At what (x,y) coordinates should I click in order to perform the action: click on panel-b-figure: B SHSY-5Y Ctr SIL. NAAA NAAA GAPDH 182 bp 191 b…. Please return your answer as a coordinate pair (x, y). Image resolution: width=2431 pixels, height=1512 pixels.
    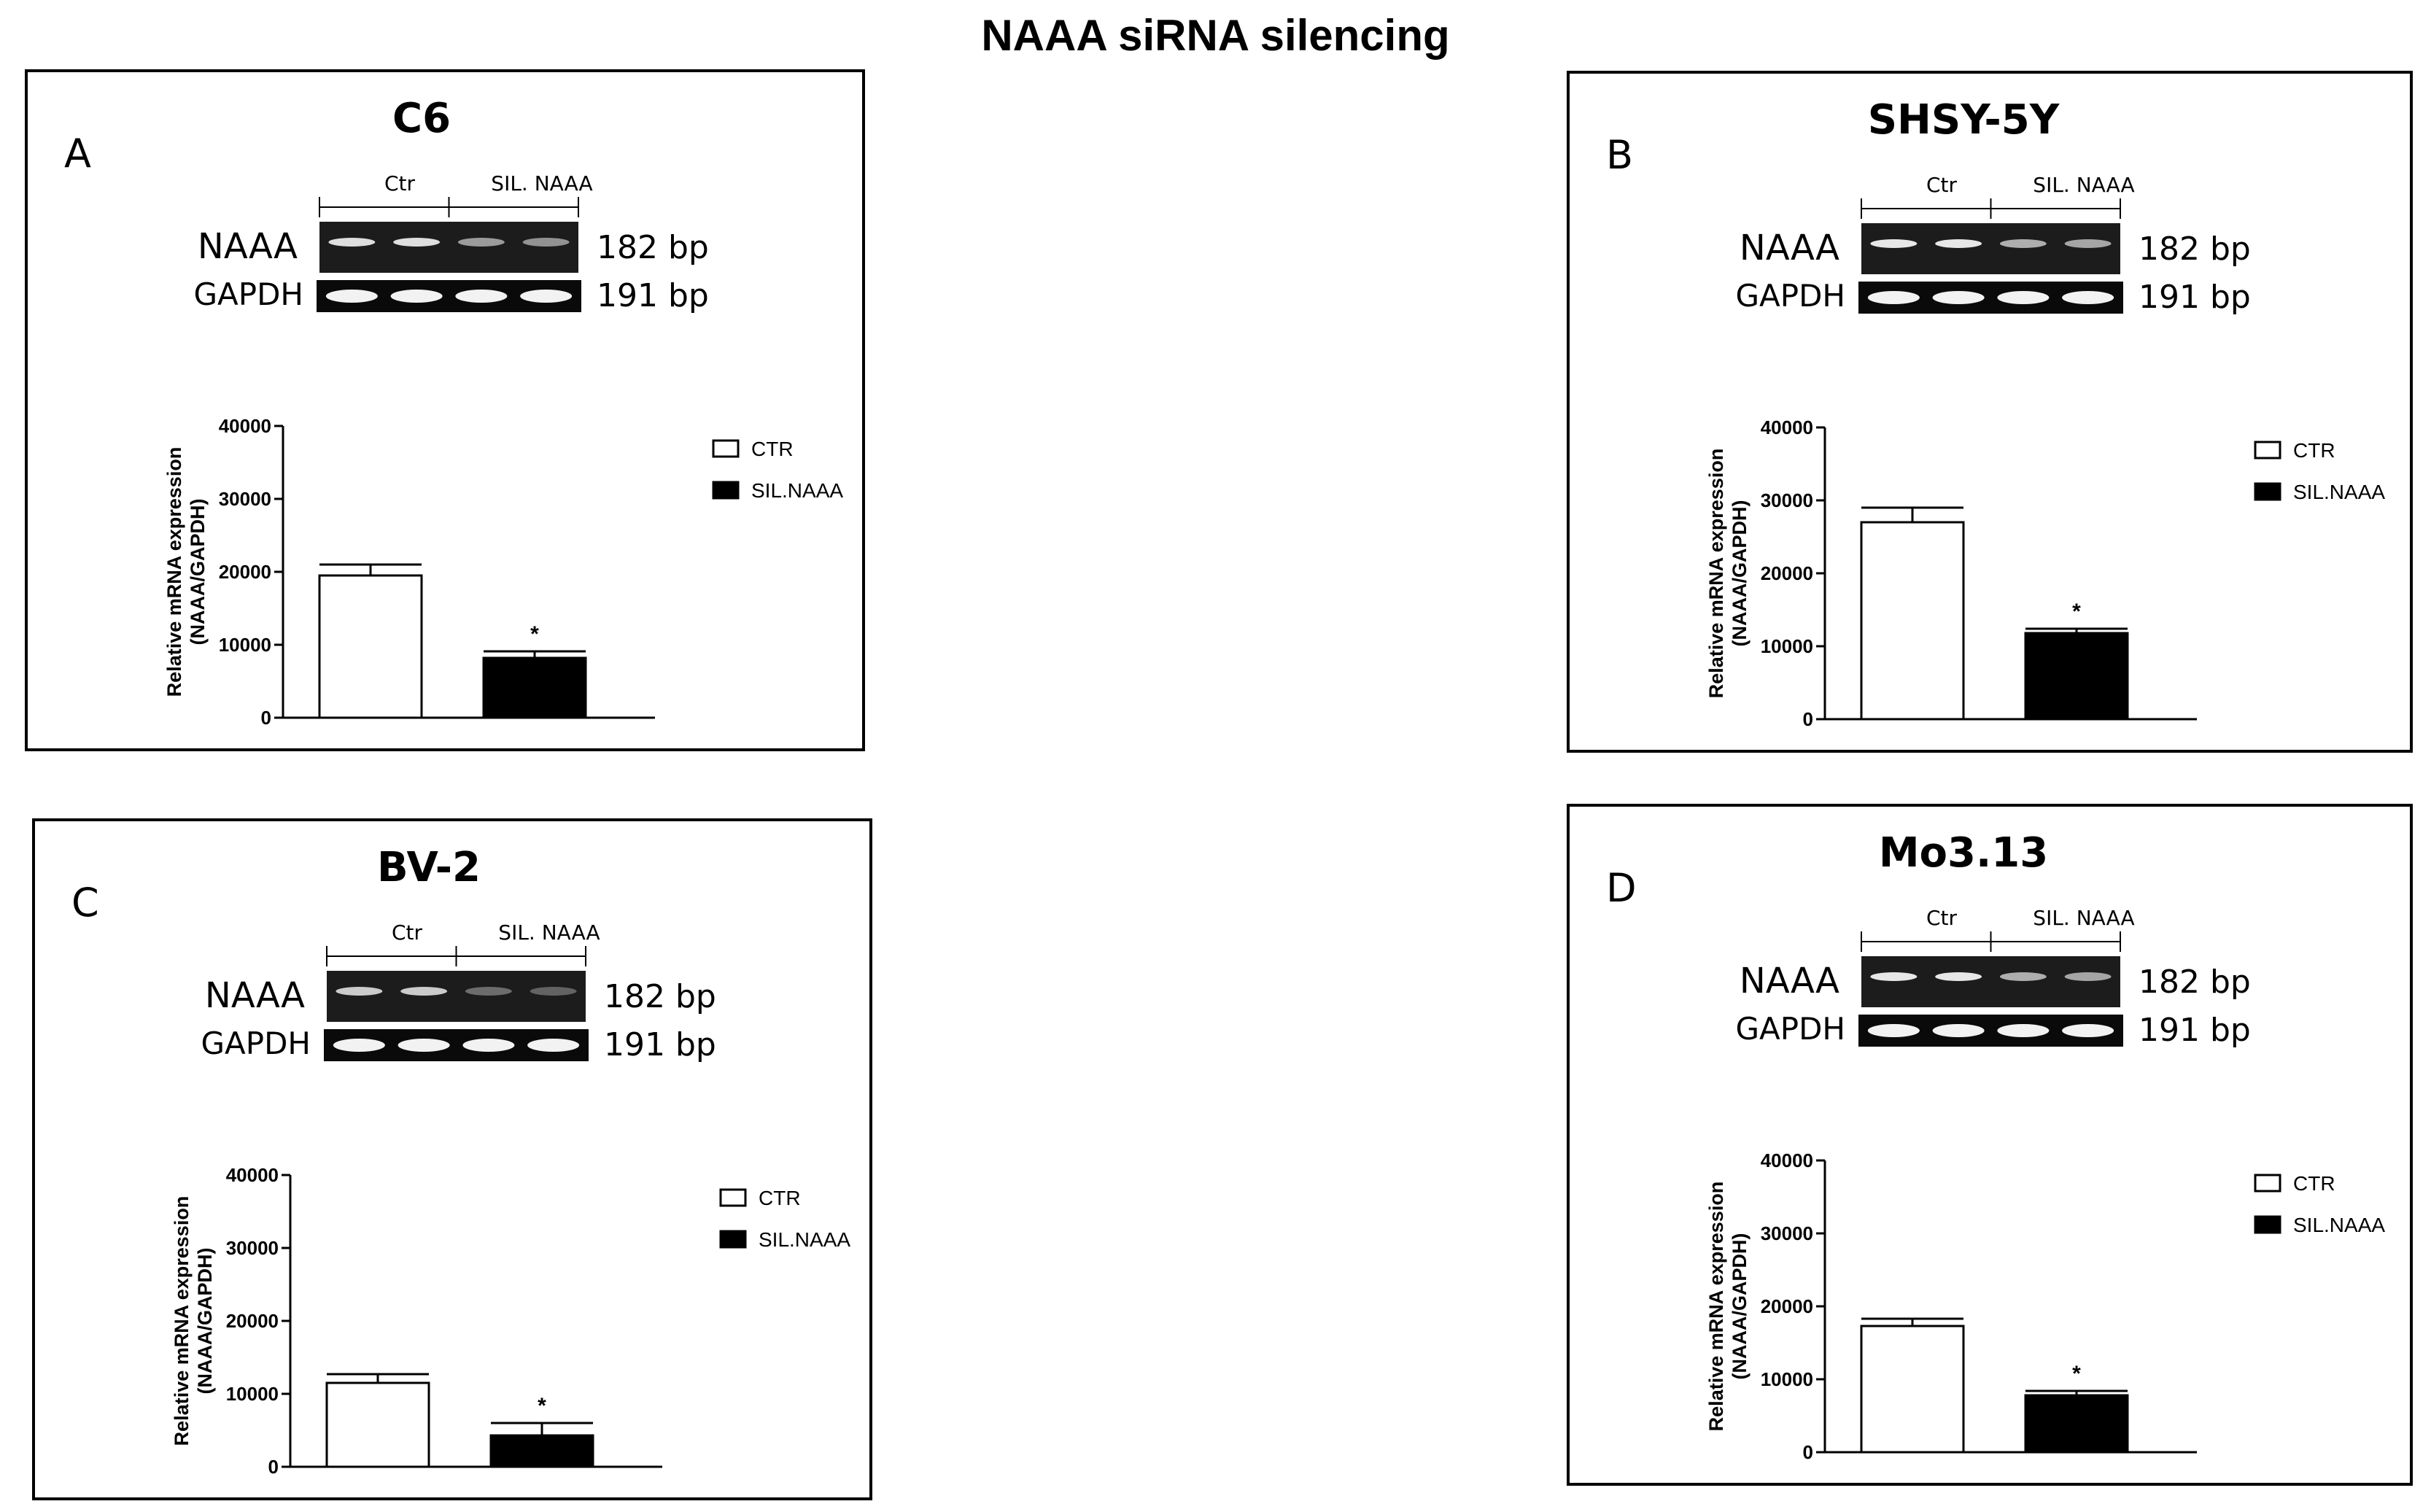
    Looking at the image, I should click on (1995, 413).